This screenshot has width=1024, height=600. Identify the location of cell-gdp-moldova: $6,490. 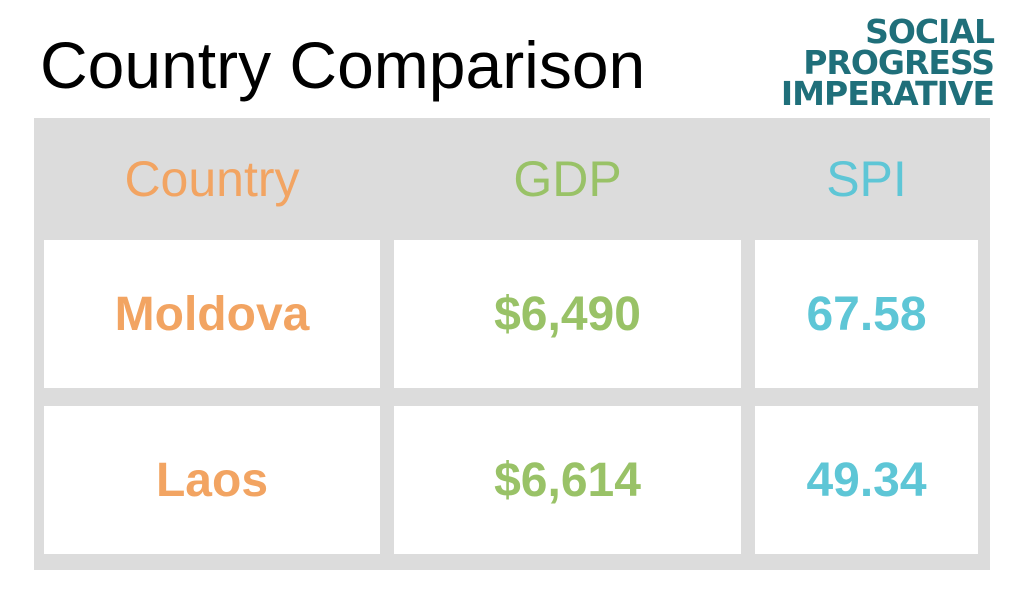
(567, 314).